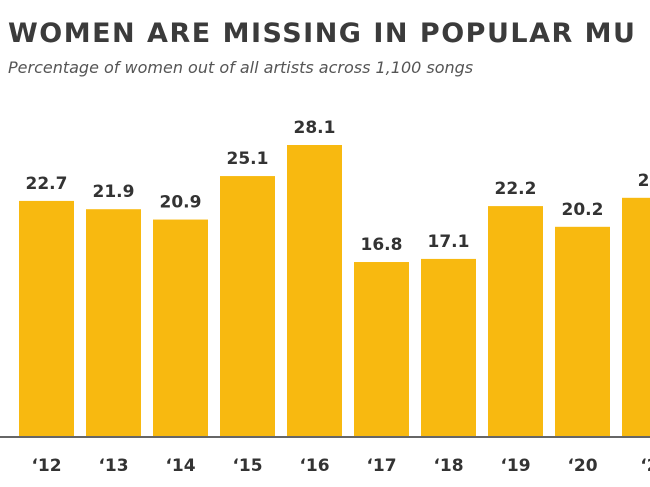 This screenshot has height=487, width=650. I want to click on bar-value-label: 22.2, so click(516, 189).